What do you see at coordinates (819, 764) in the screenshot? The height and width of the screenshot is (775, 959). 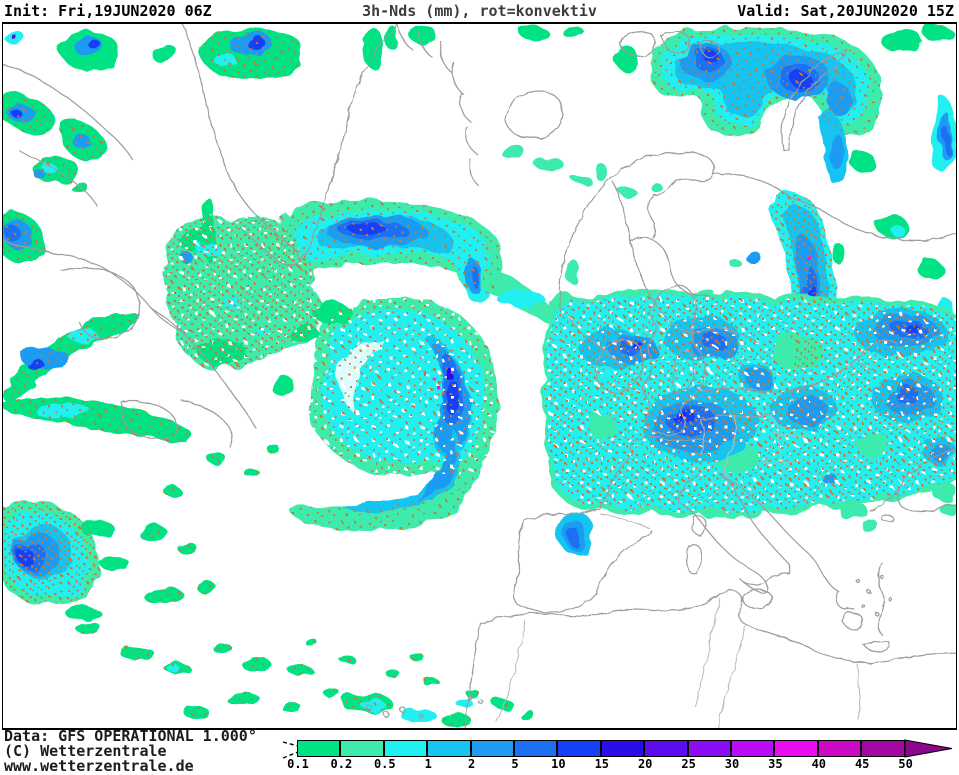 I see `legend-tick: 40` at bounding box center [819, 764].